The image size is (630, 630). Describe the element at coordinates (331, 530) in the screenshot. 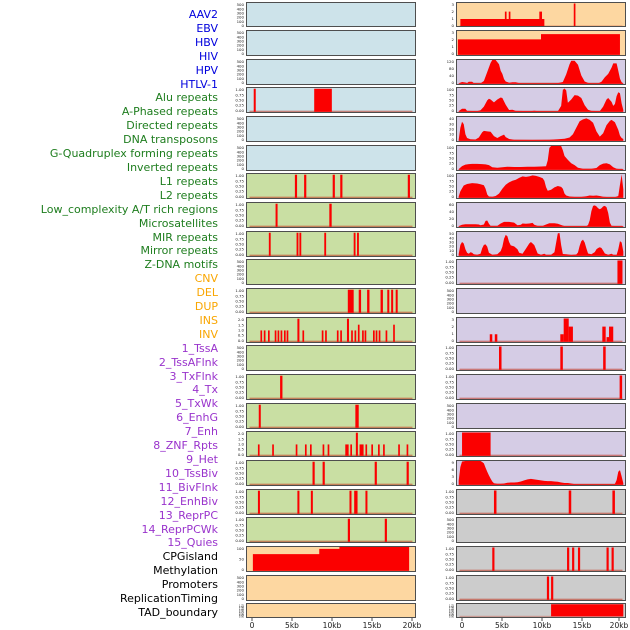

I see `panel-z-dna-motifs` at that location.